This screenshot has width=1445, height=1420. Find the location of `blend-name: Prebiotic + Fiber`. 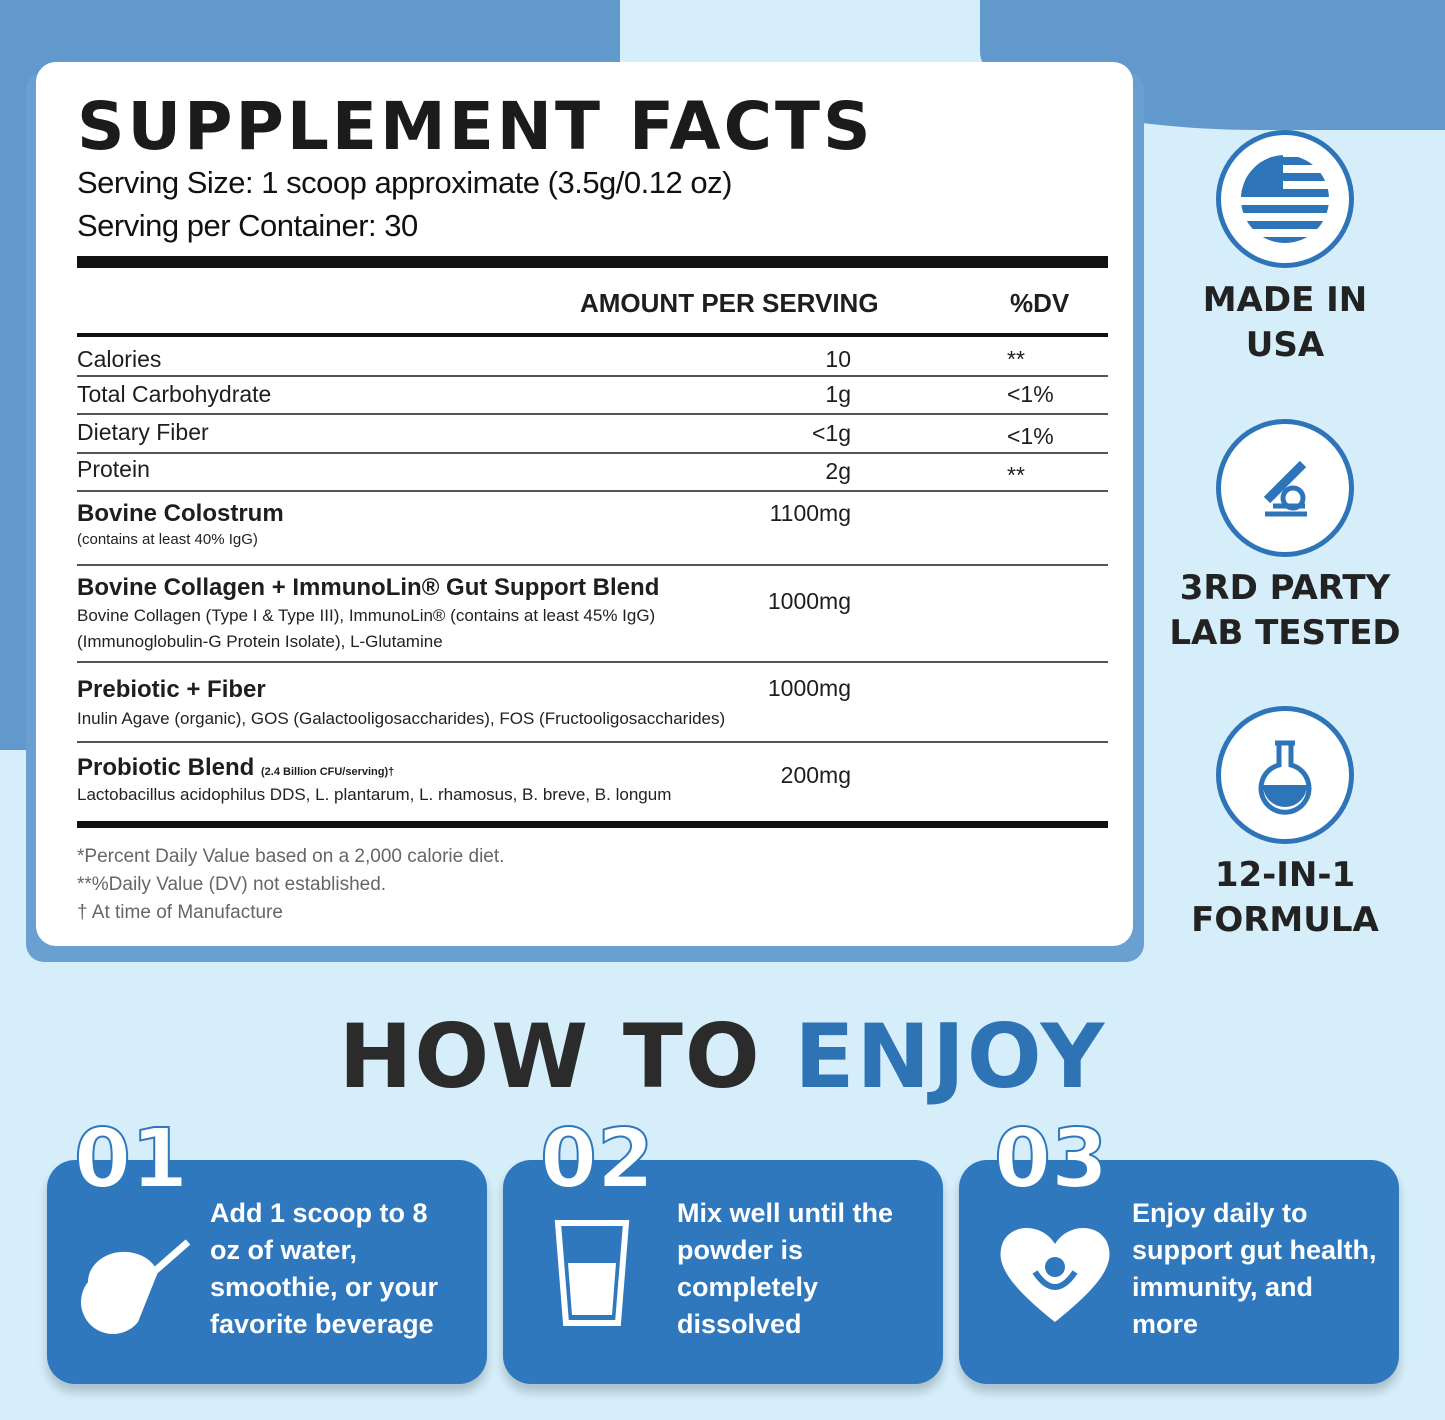

blend-name: Prebiotic + Fiber is located at coordinates (171, 689).